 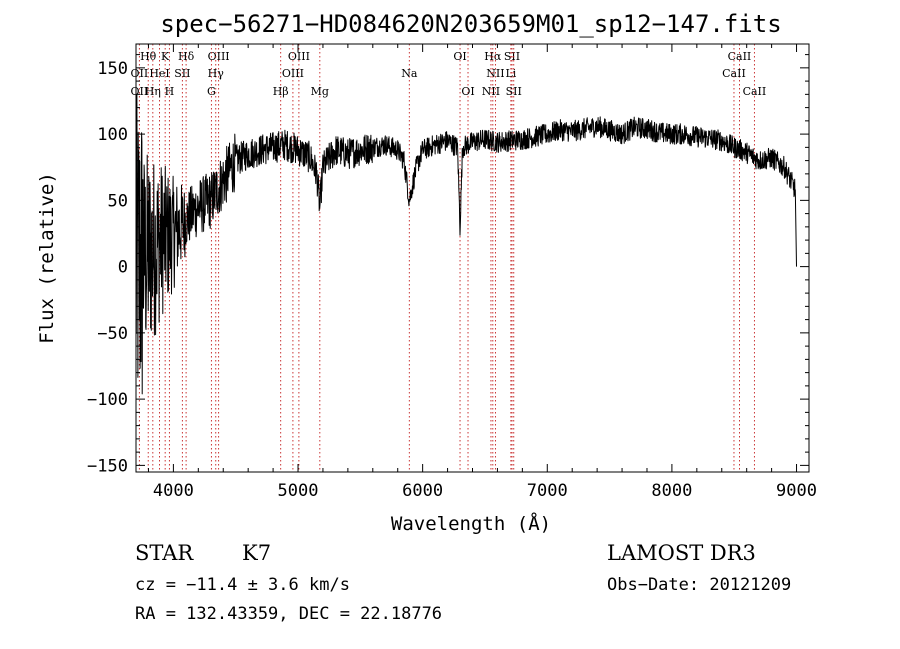 I want to click on line-marker-label: H, so click(x=170, y=91).